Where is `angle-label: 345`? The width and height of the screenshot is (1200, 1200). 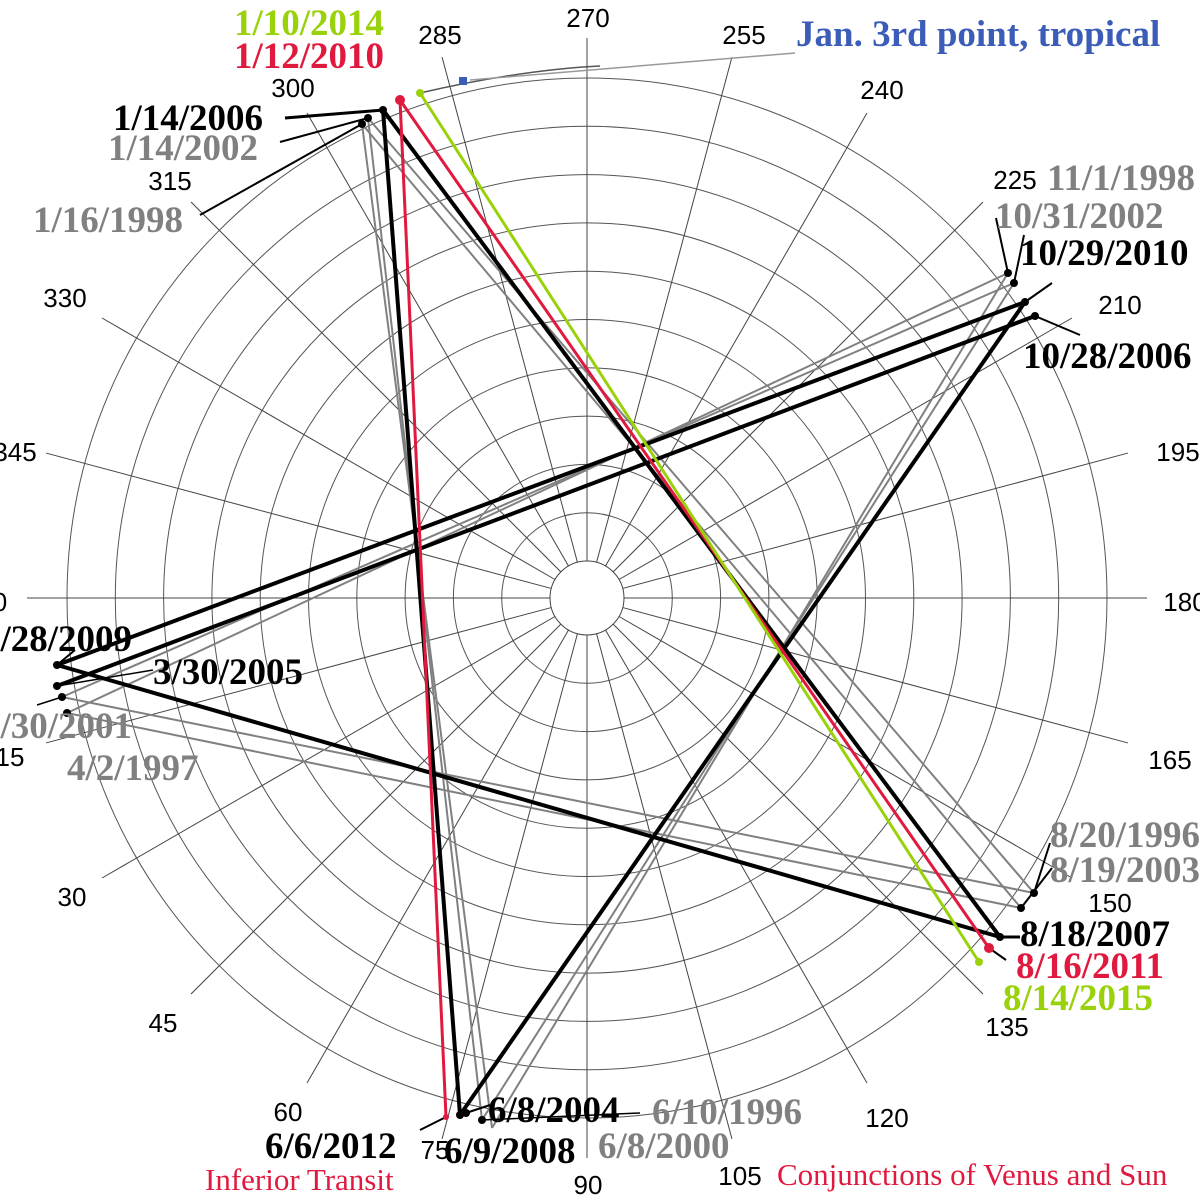 angle-label: 345 is located at coordinates (18, 452).